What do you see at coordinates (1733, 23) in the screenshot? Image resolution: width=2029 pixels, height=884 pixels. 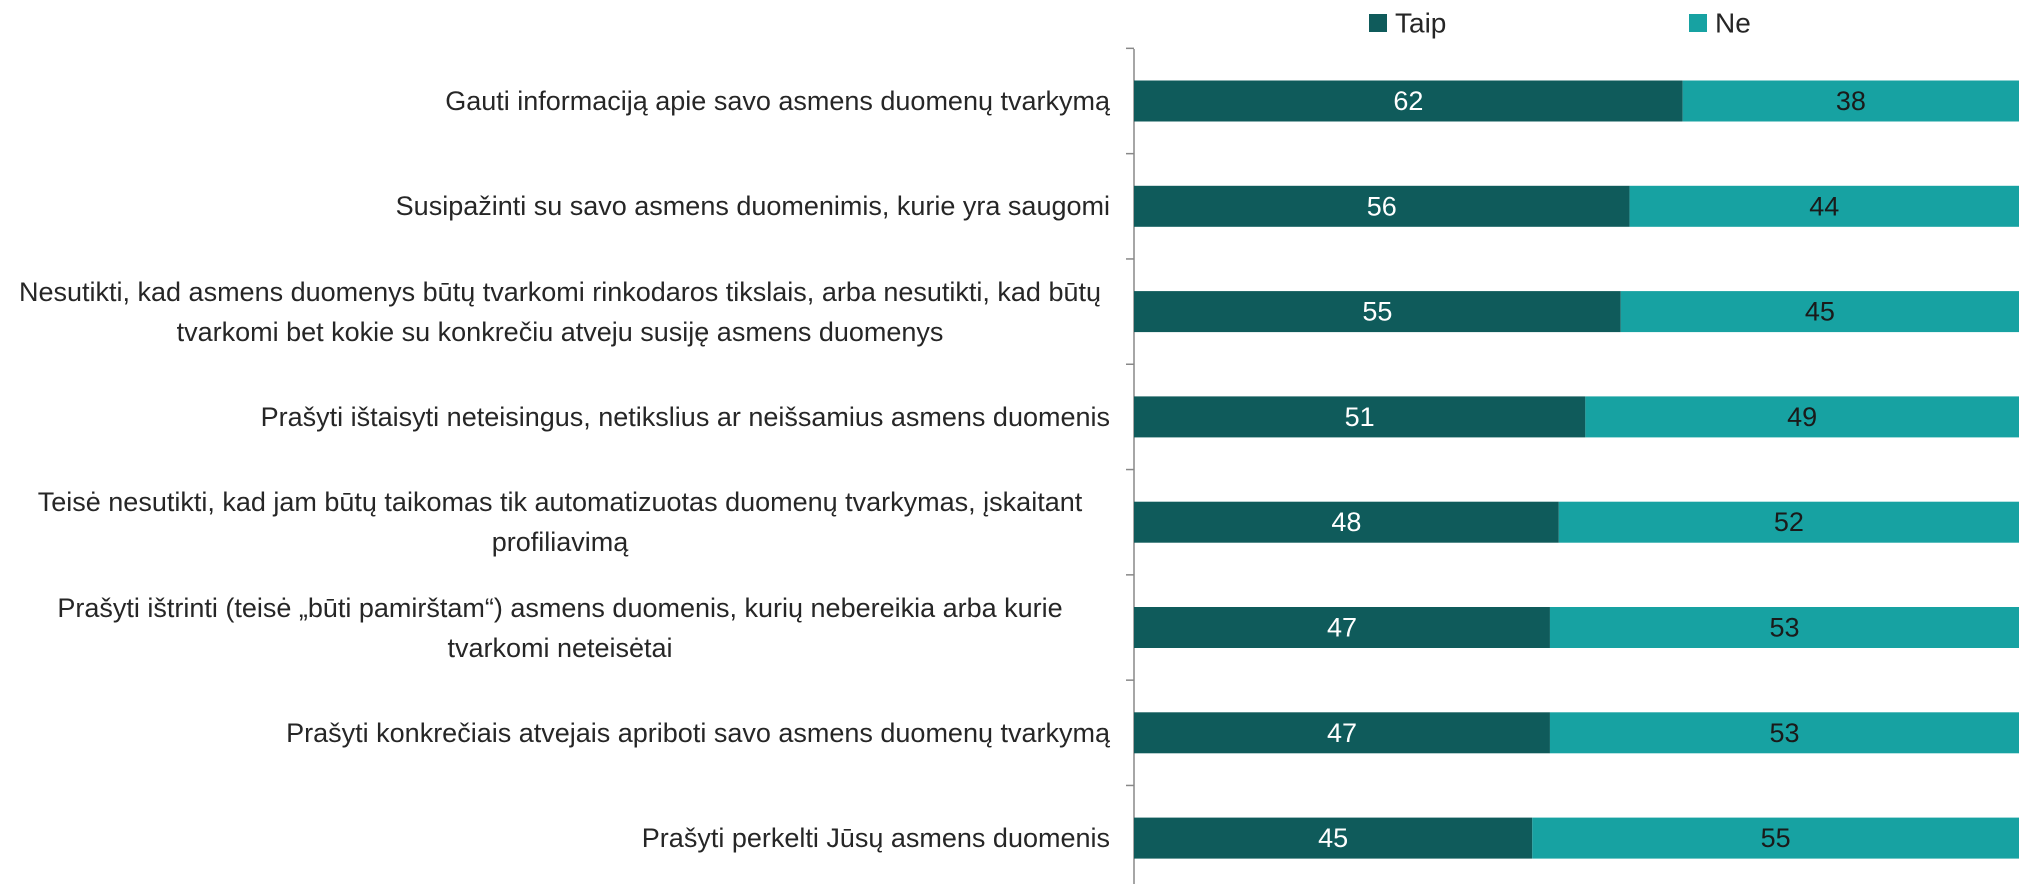 I see `legend-label: Ne` at bounding box center [1733, 23].